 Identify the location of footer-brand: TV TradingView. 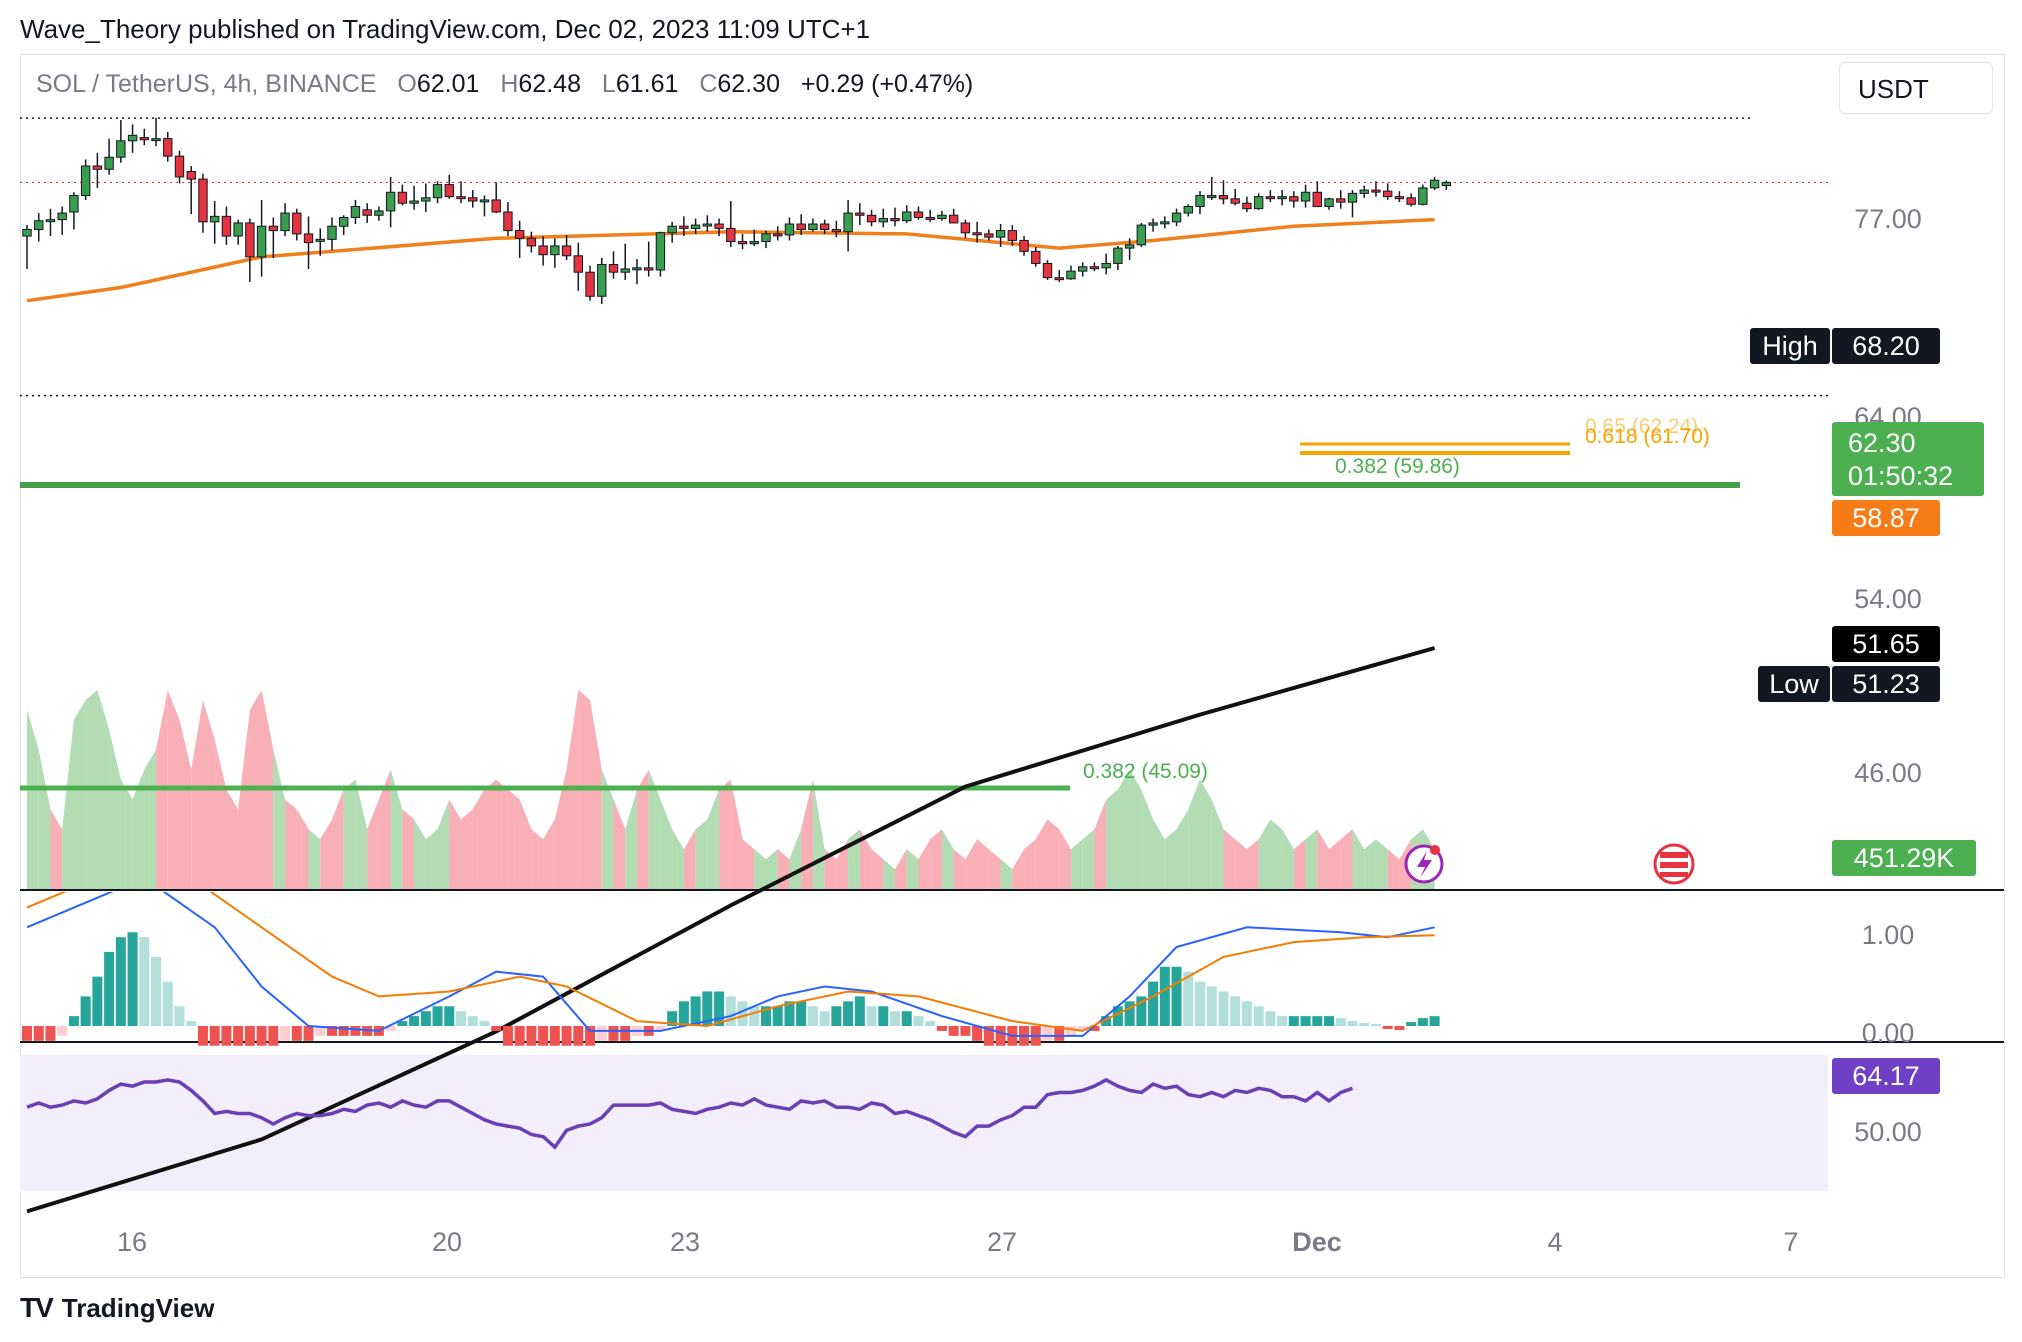
(117, 1308).